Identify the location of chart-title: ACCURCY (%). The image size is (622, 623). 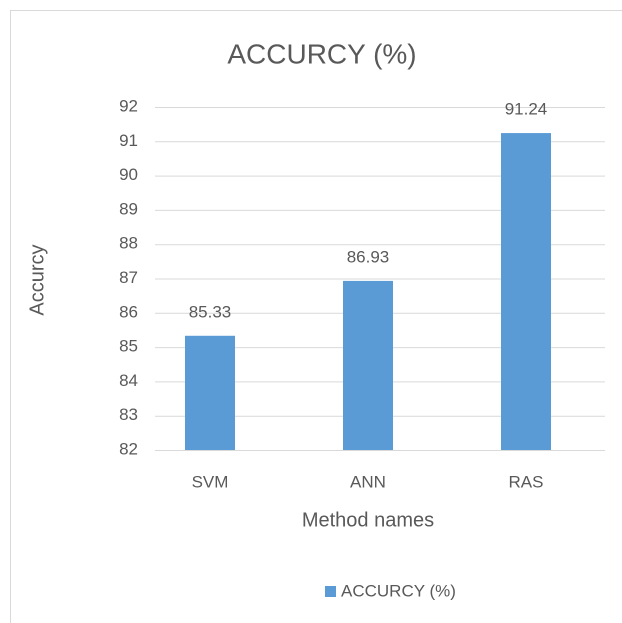
(321, 53).